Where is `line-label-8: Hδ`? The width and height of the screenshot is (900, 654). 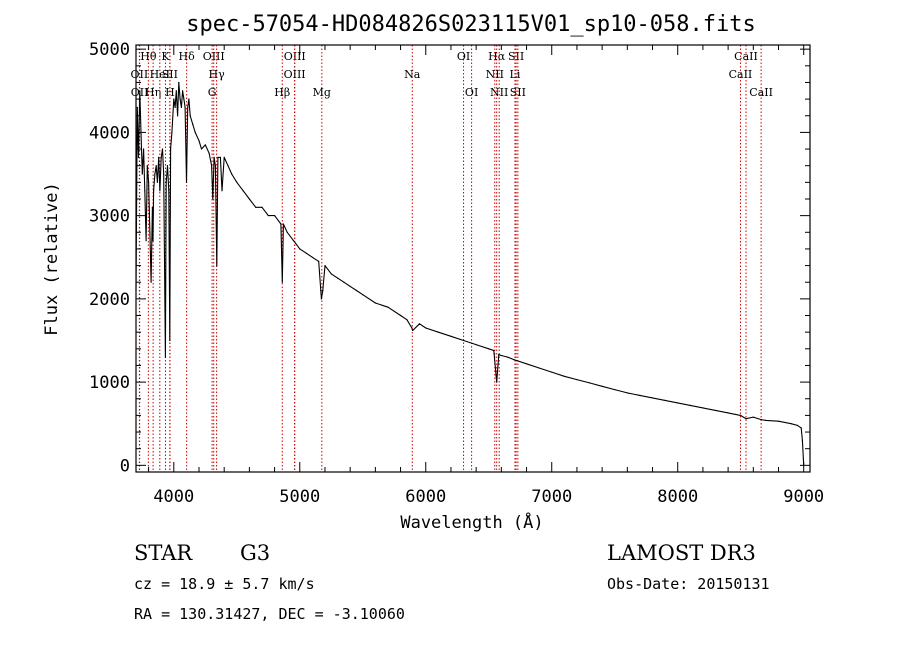 line-label-8: Hδ is located at coordinates (187, 56).